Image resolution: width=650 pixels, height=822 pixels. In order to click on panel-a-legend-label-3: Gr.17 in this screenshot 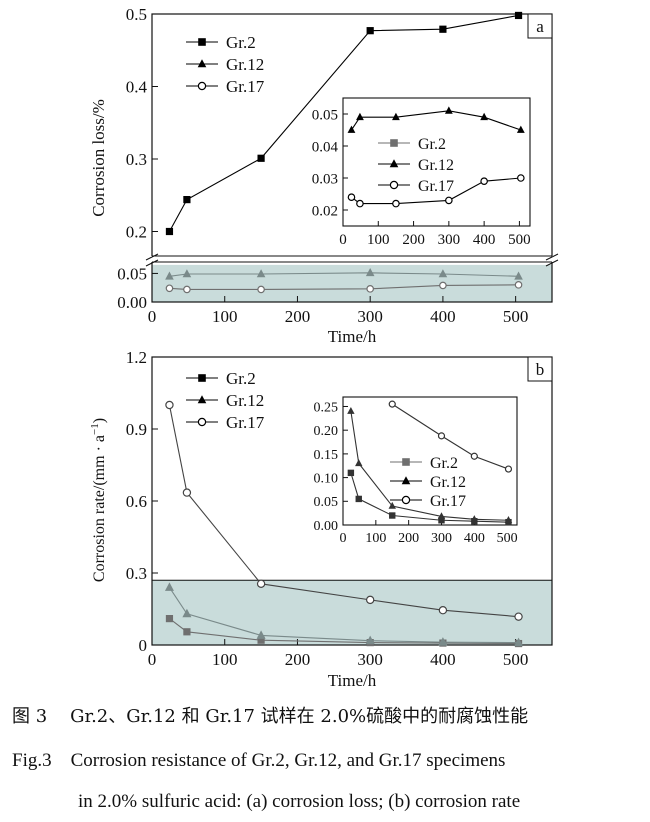, I will do `click(245, 86)`.